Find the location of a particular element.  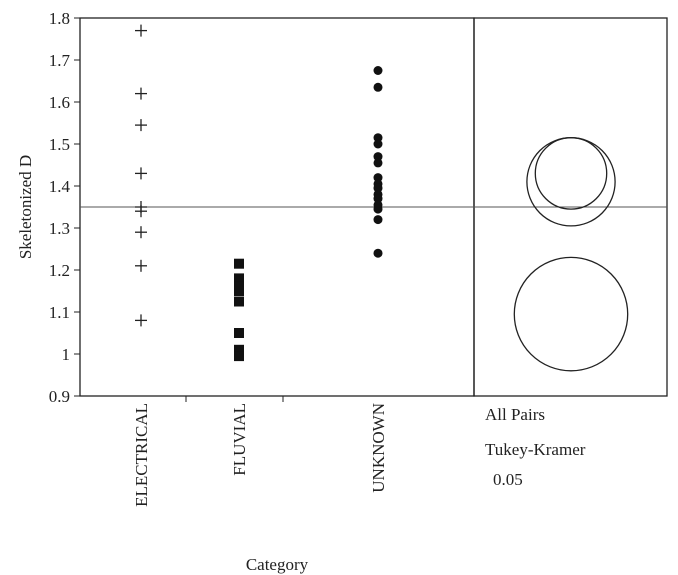

y-tick-label: 1.5 is located at coordinates (59, 144).